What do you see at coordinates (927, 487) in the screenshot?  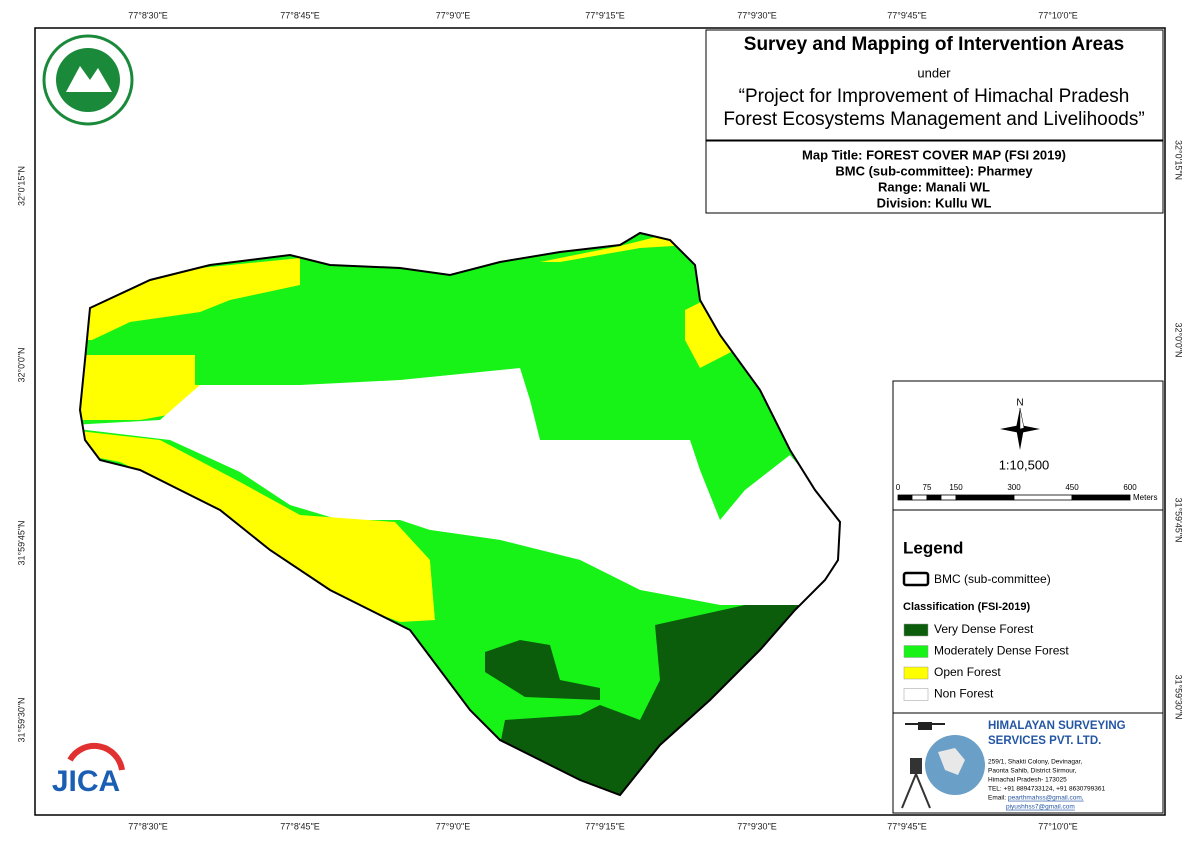 I see `scale-label: 75` at bounding box center [927, 487].